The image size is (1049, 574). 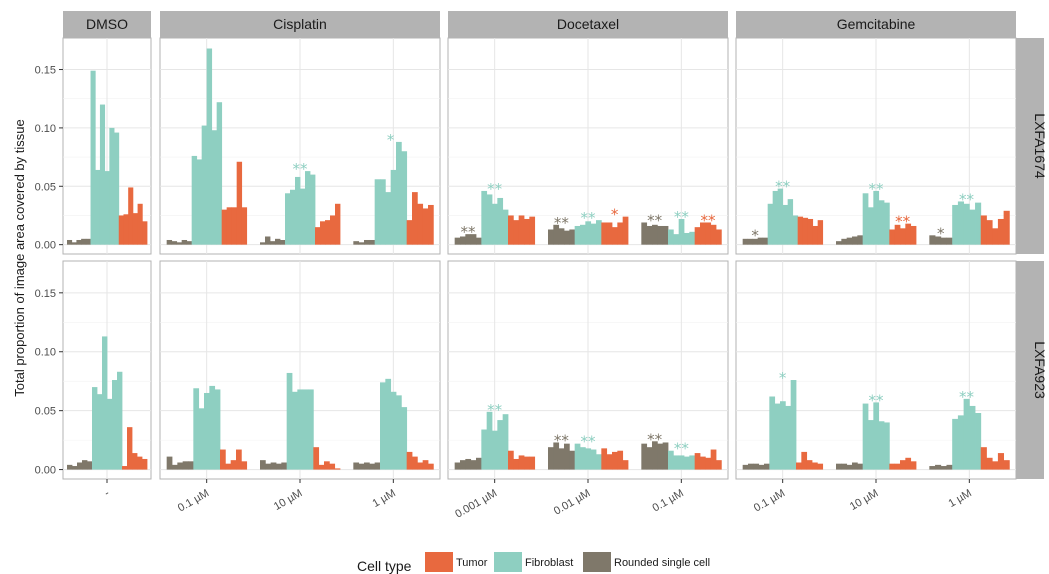 What do you see at coordinates (106, 493) in the screenshot?
I see `x-tick-label: -` at bounding box center [106, 493].